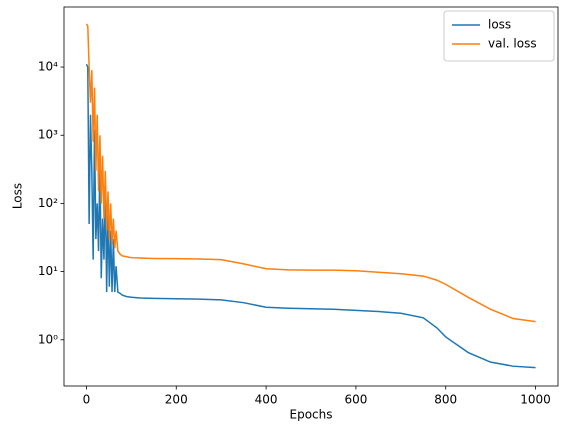  I want to click on x-tick-label: 0, so click(87, 400).